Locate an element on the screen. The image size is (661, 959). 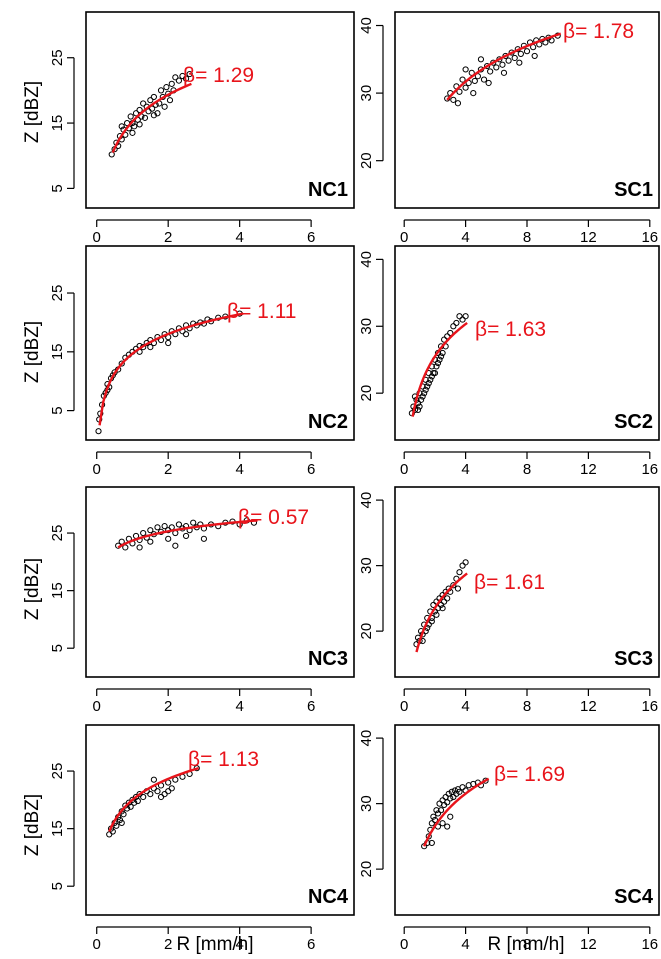
sc3-frame is located at coordinates (527, 582).